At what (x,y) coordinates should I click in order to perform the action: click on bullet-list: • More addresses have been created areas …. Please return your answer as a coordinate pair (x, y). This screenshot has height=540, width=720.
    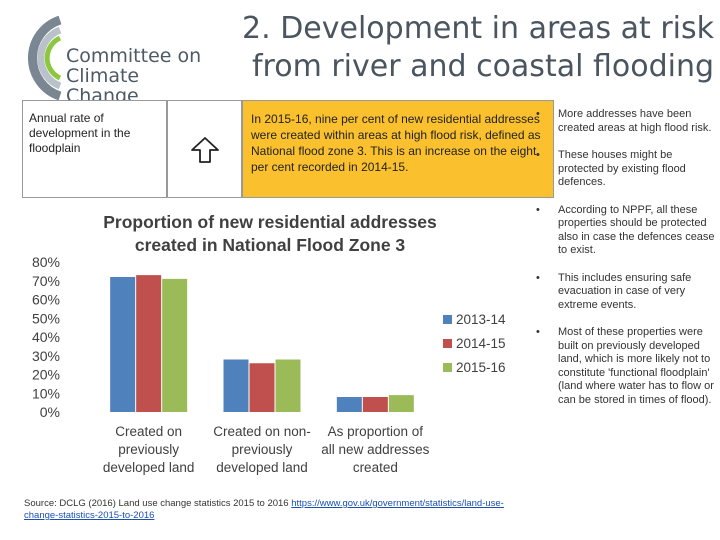
    Looking at the image, I should click on (626, 264).